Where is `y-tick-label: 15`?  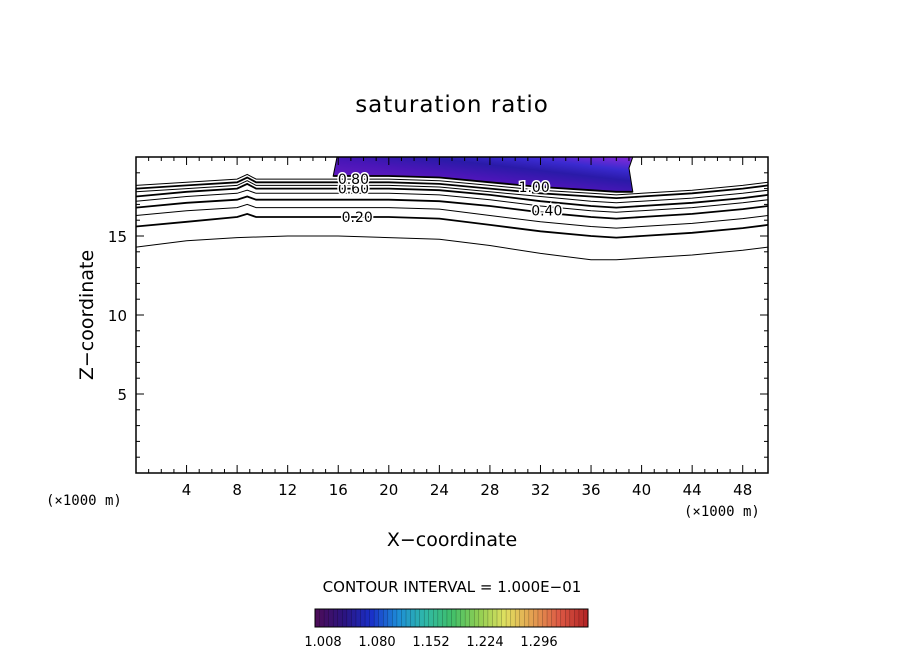 y-tick-label: 15 is located at coordinates (117, 237).